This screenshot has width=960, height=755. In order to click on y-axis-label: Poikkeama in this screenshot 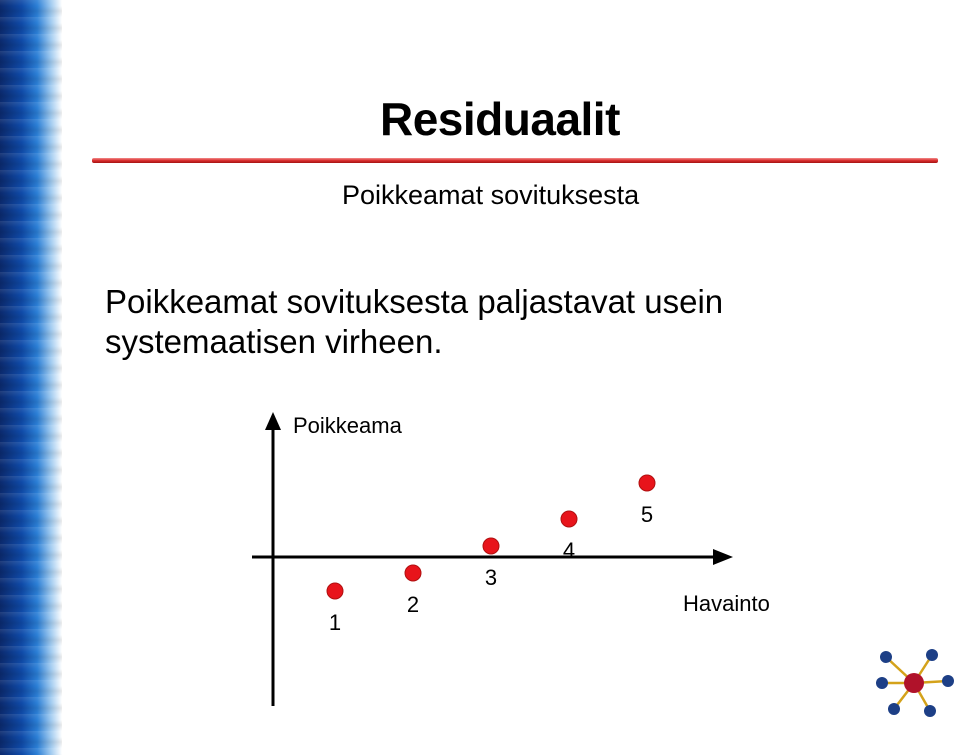, I will do `click(348, 425)`.